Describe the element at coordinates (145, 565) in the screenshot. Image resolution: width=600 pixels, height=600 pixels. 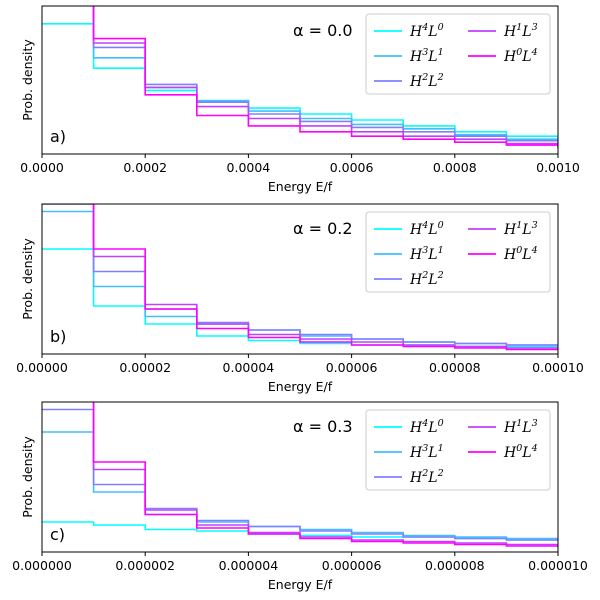
I see `x-tick-label: 0.000002` at that location.